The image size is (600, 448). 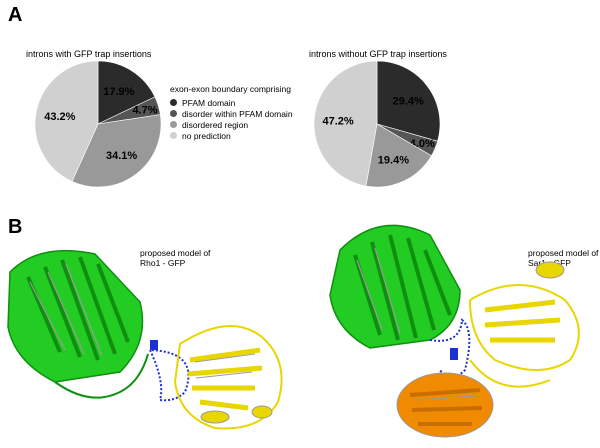 I want to click on legend-title: exon-exon boundary comprising, so click(x=230, y=89).